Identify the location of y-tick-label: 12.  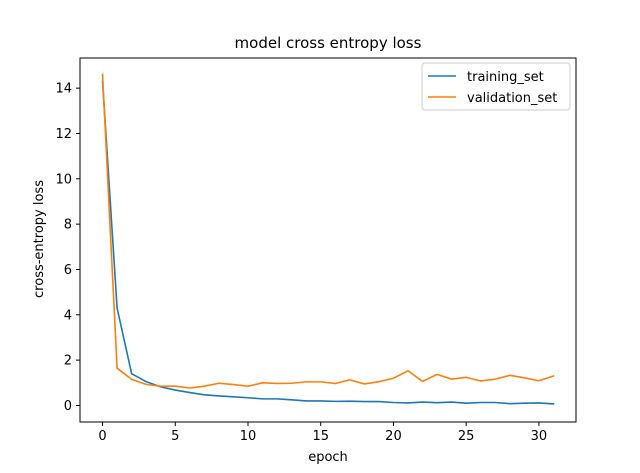
(63, 134).